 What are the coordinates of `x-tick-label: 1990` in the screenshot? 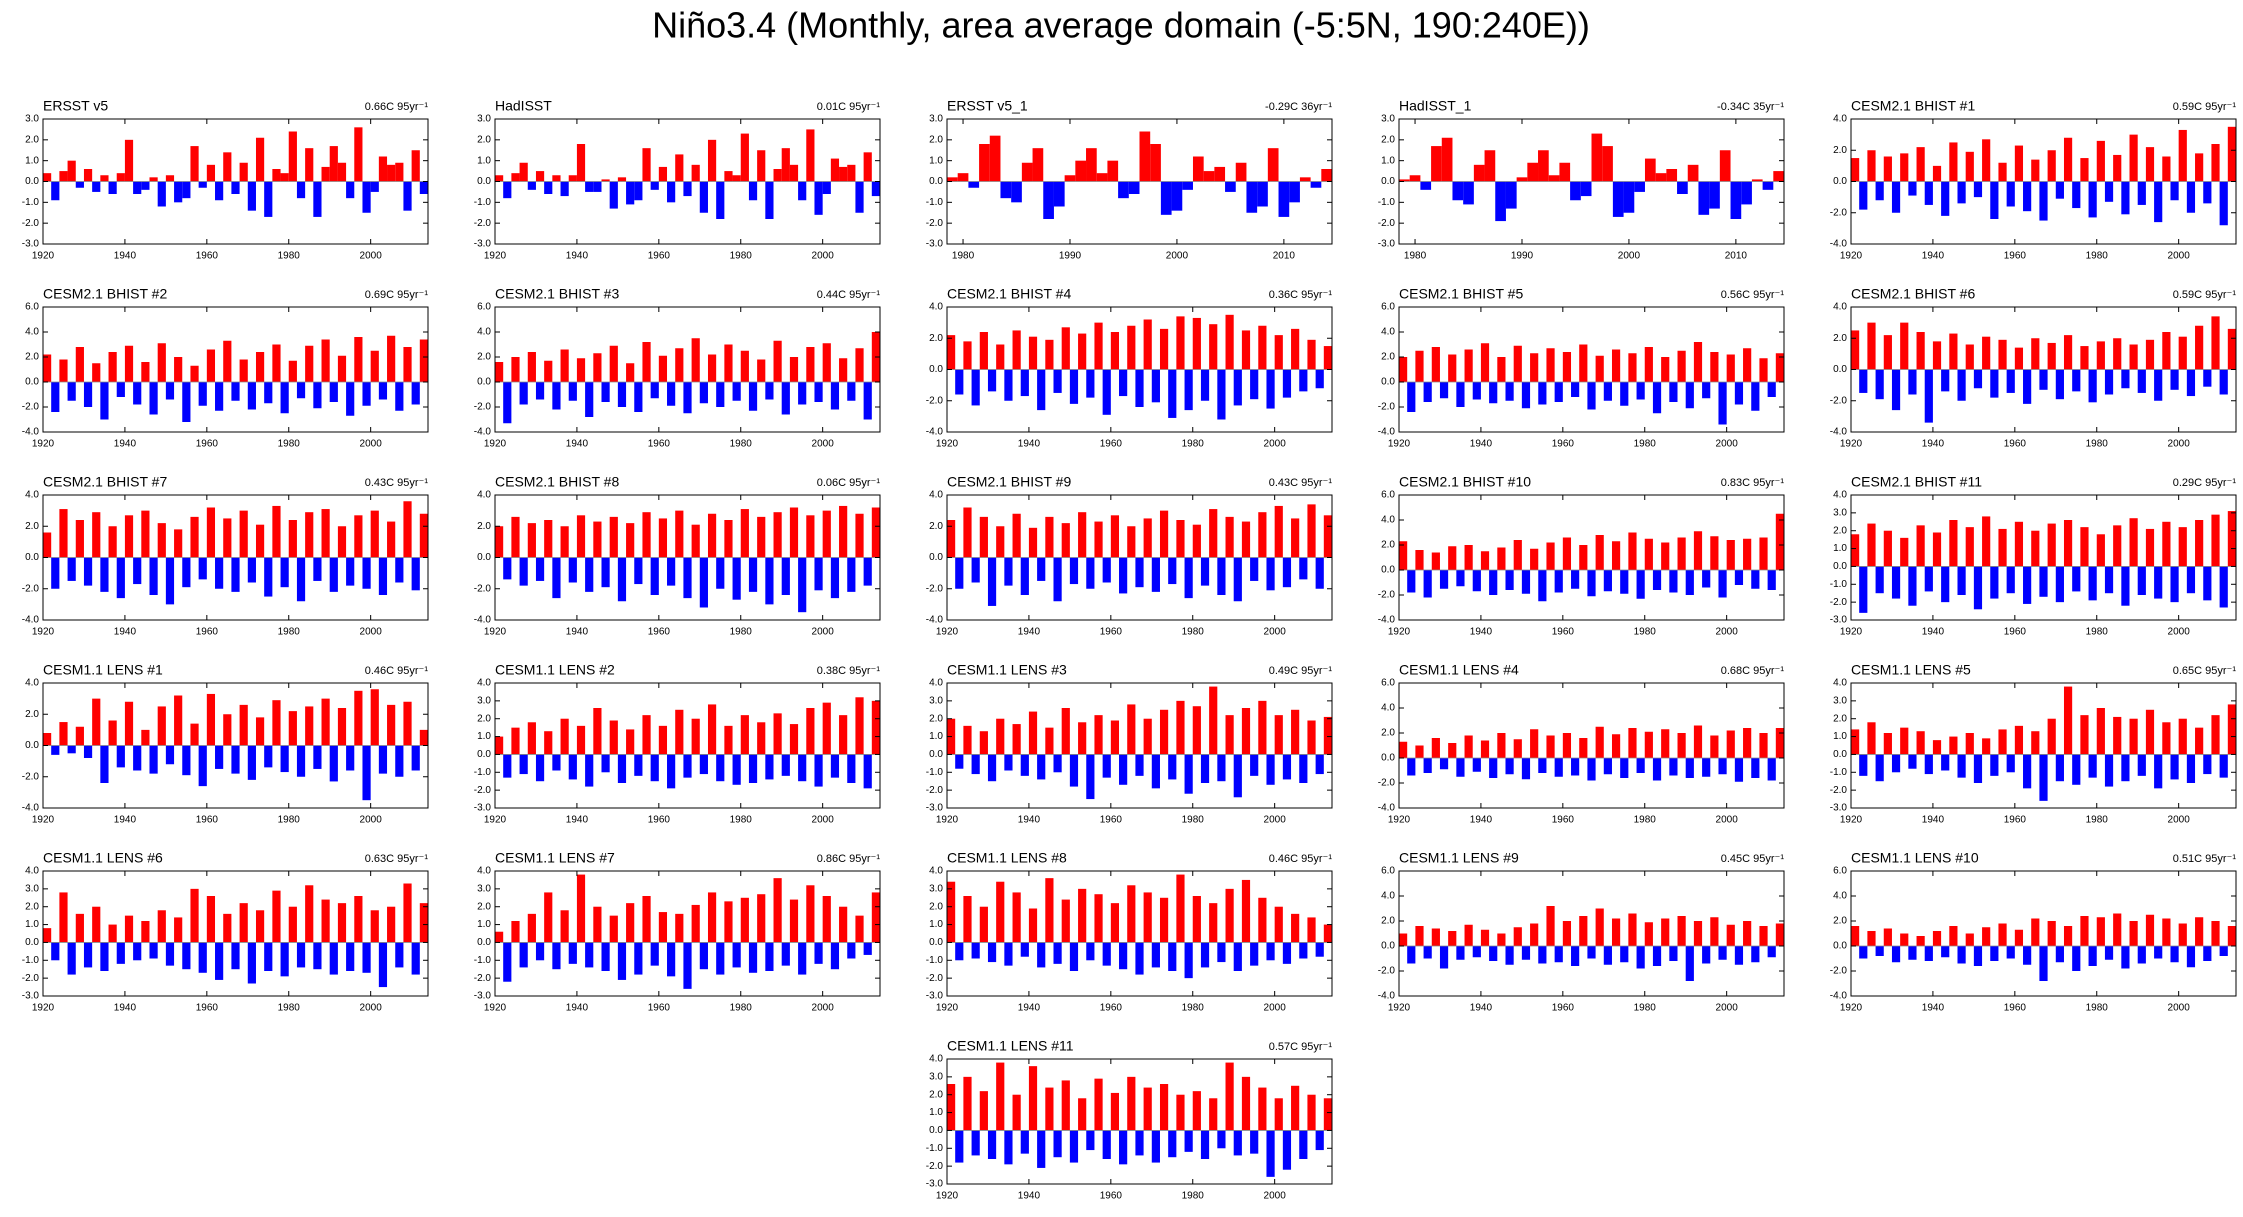 It's located at (1070, 256).